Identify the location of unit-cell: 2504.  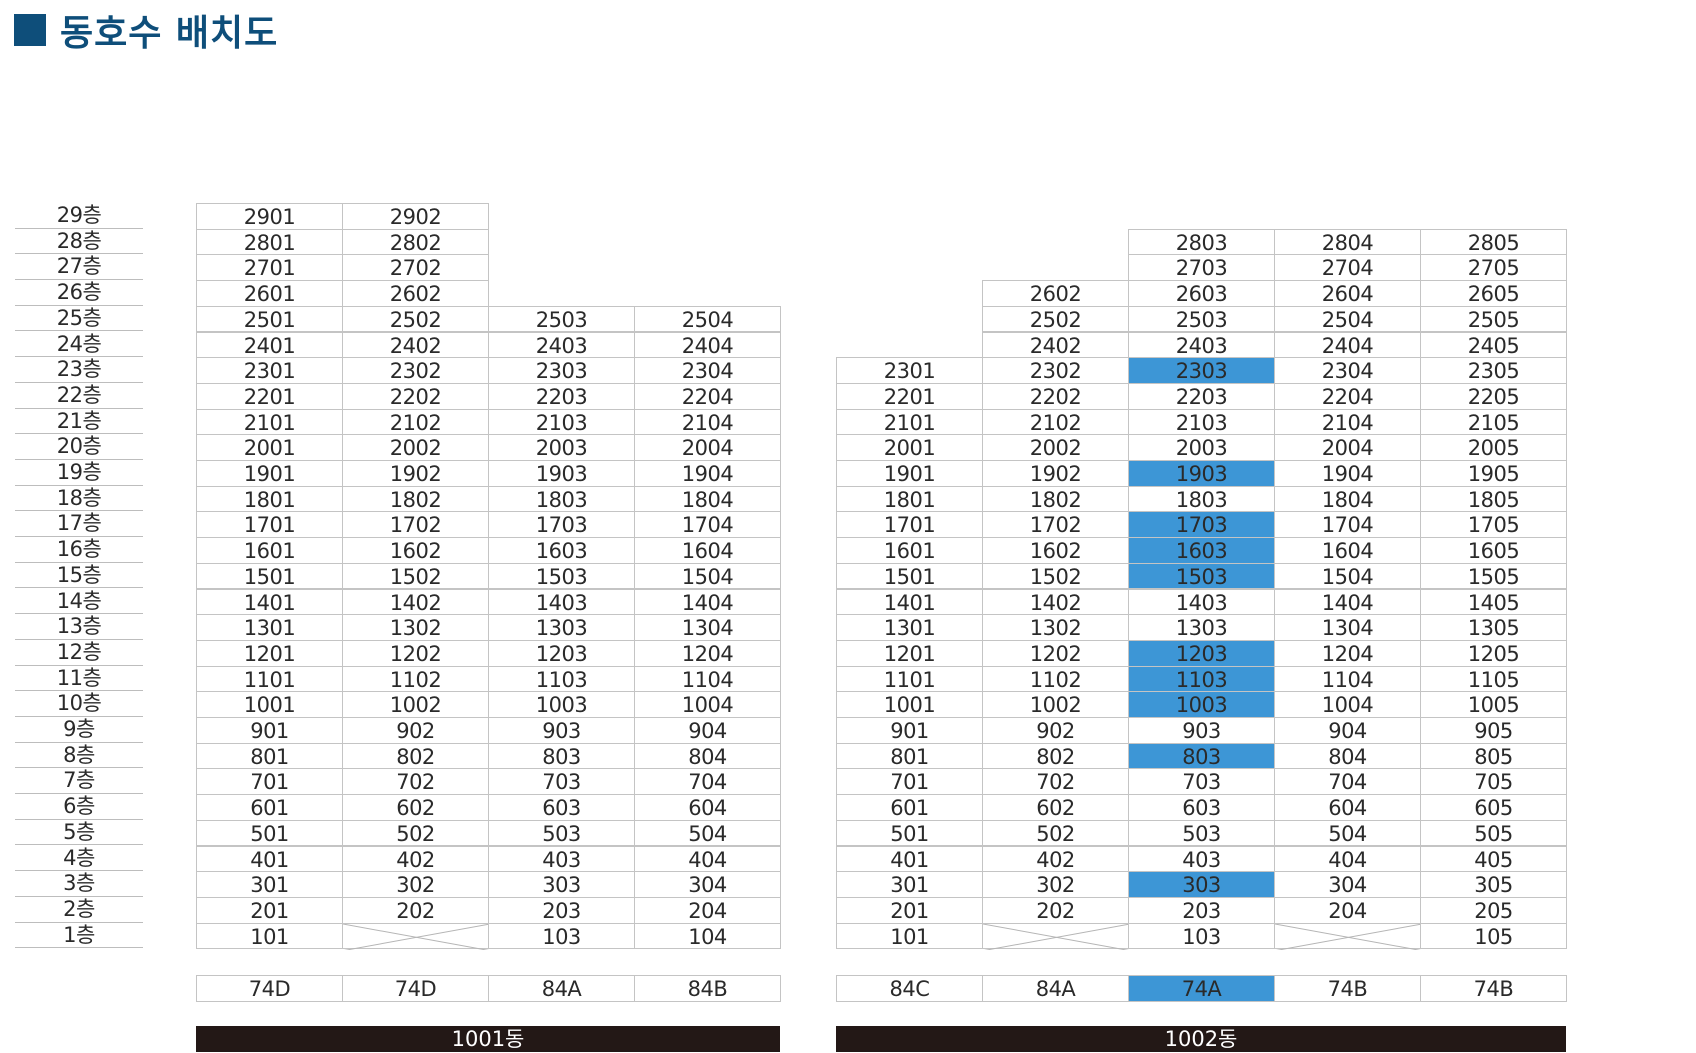
(1347, 319).